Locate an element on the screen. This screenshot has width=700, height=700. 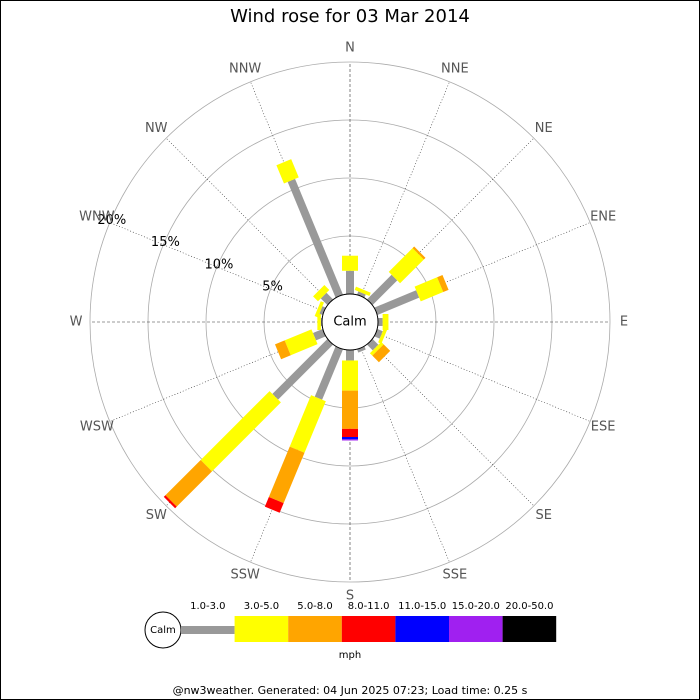
direction-label: SSW is located at coordinates (245, 575).